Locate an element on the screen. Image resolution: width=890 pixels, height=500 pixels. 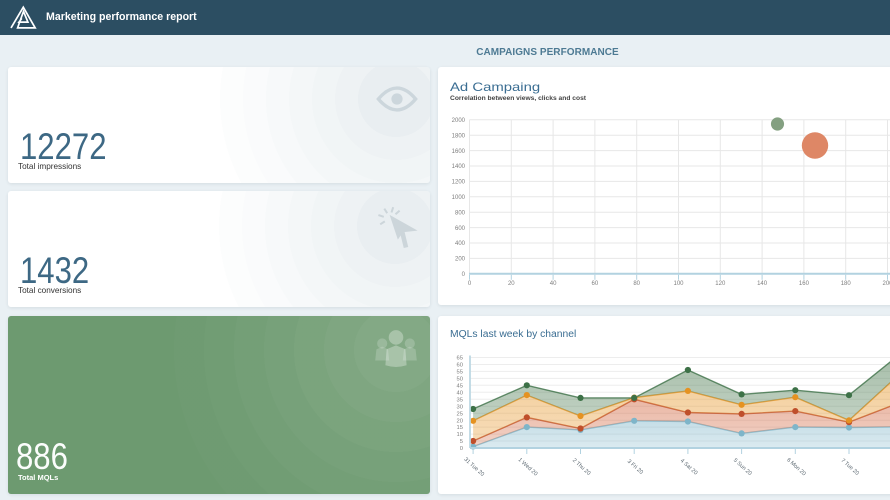
svg-text: 100 is located at coordinates (678, 284).